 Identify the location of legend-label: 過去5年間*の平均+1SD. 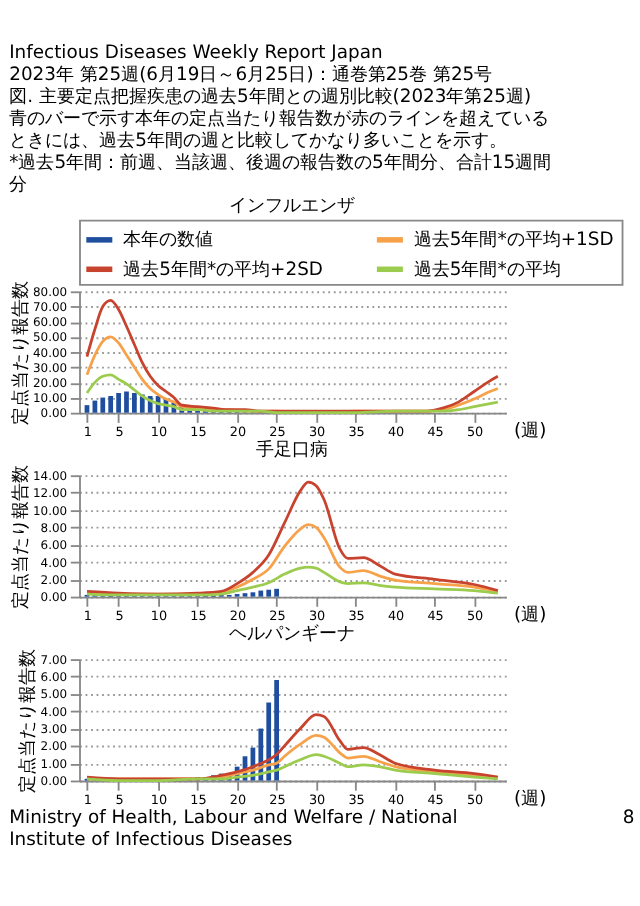
(513, 240).